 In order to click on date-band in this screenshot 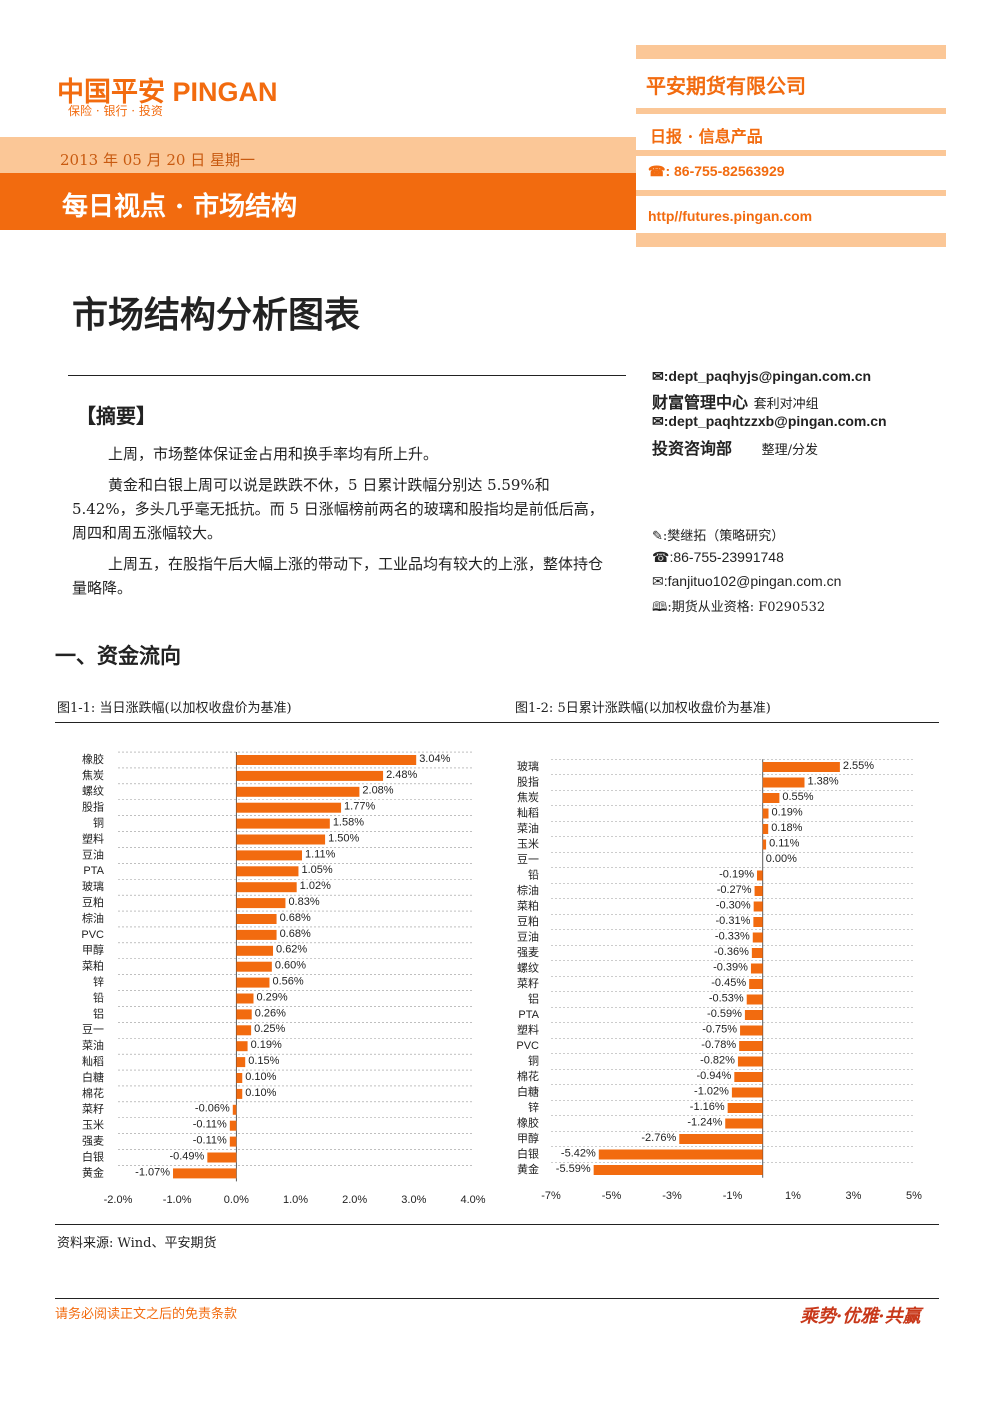, I will do `click(318, 155)`.